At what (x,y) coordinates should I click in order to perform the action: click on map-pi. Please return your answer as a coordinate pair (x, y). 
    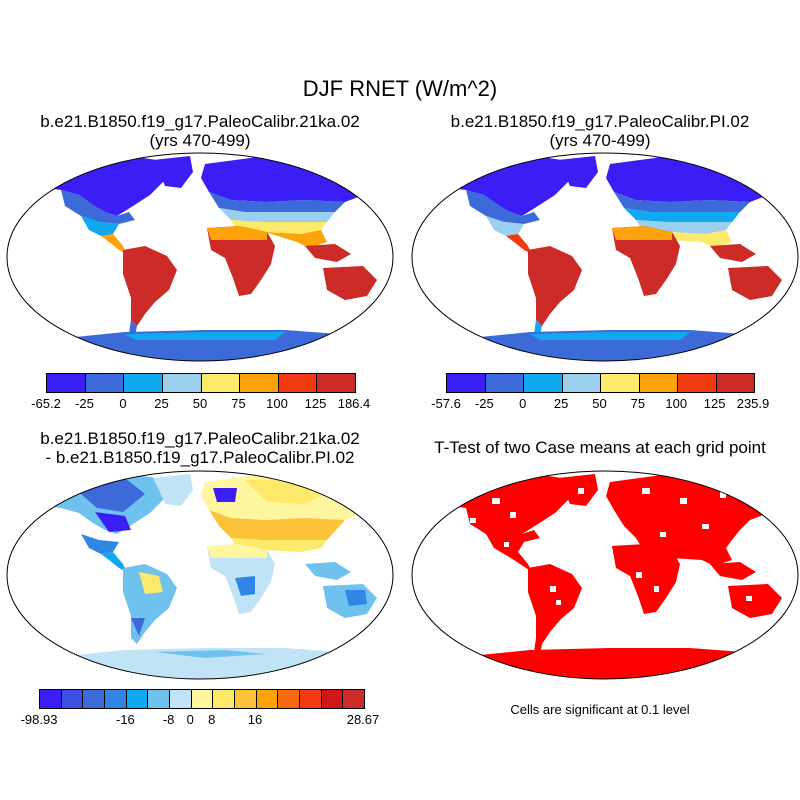
    Looking at the image, I should click on (605, 257).